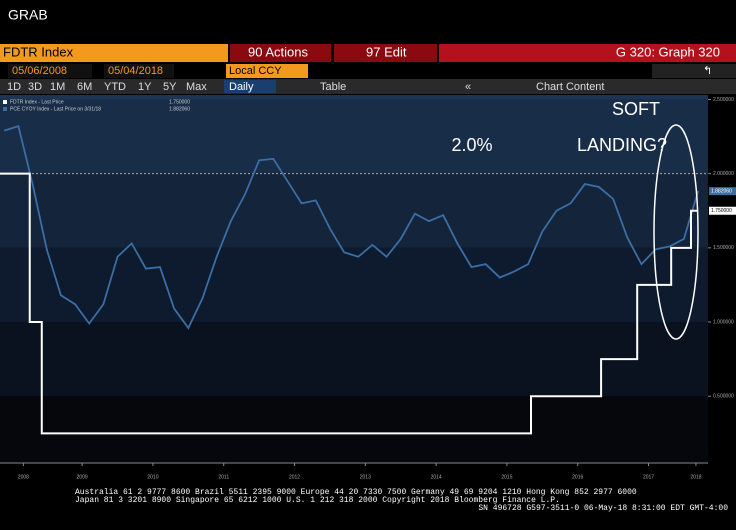  I want to click on toolbar, so click(368, 86).